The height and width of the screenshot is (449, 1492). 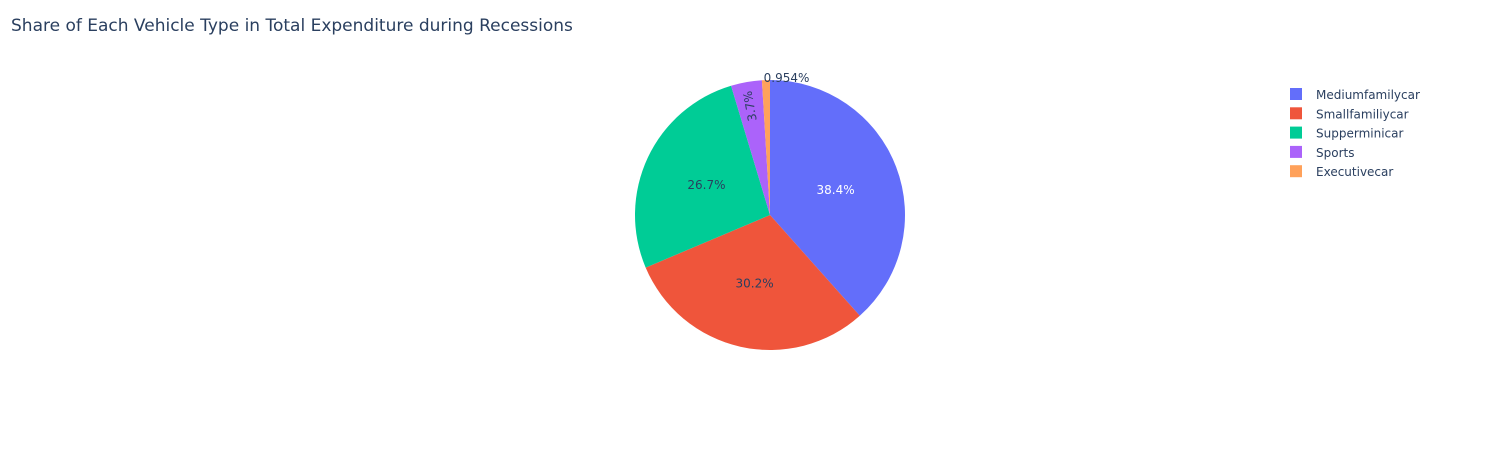 What do you see at coordinates (702, 176) in the screenshot?
I see `pie-slice-supperminicar` at bounding box center [702, 176].